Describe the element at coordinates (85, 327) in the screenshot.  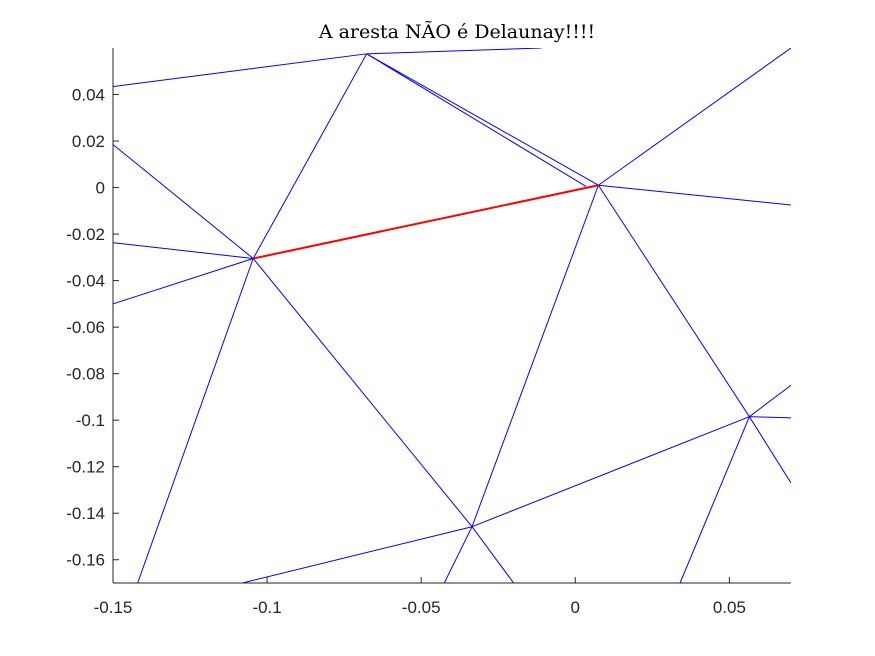
I see `y-tick-label: -0.06` at that location.